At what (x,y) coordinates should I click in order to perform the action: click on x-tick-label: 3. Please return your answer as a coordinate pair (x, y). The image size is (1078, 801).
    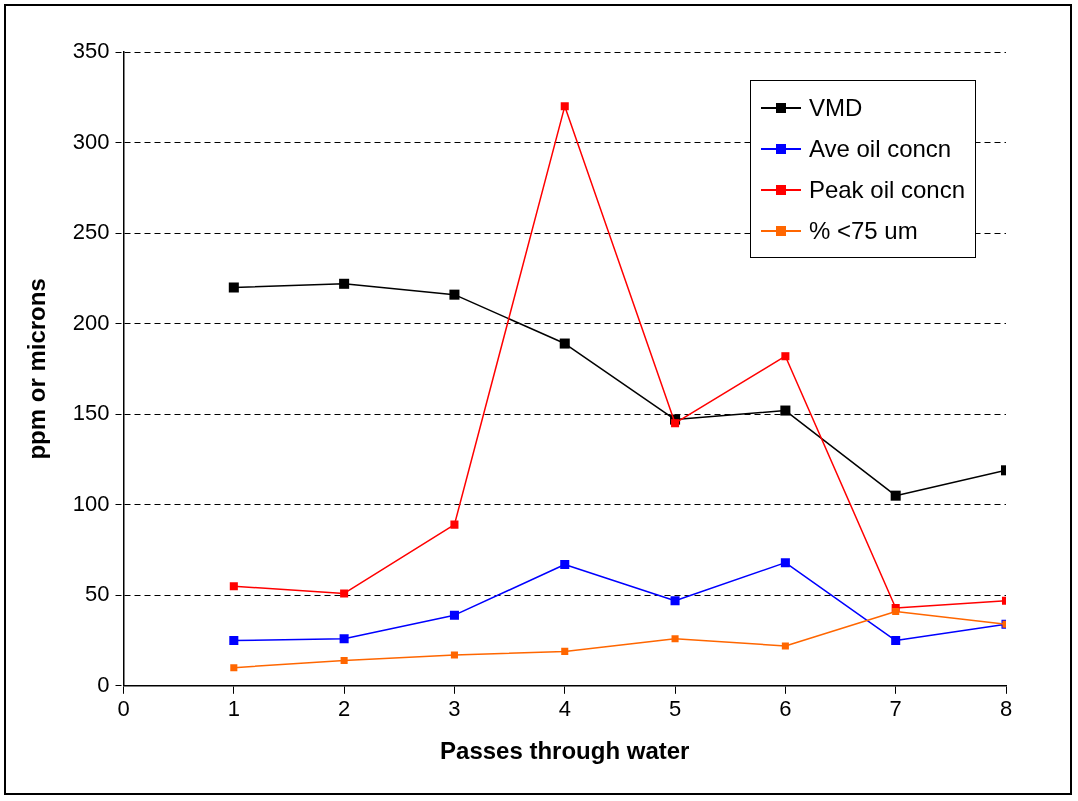
    Looking at the image, I should click on (454, 709).